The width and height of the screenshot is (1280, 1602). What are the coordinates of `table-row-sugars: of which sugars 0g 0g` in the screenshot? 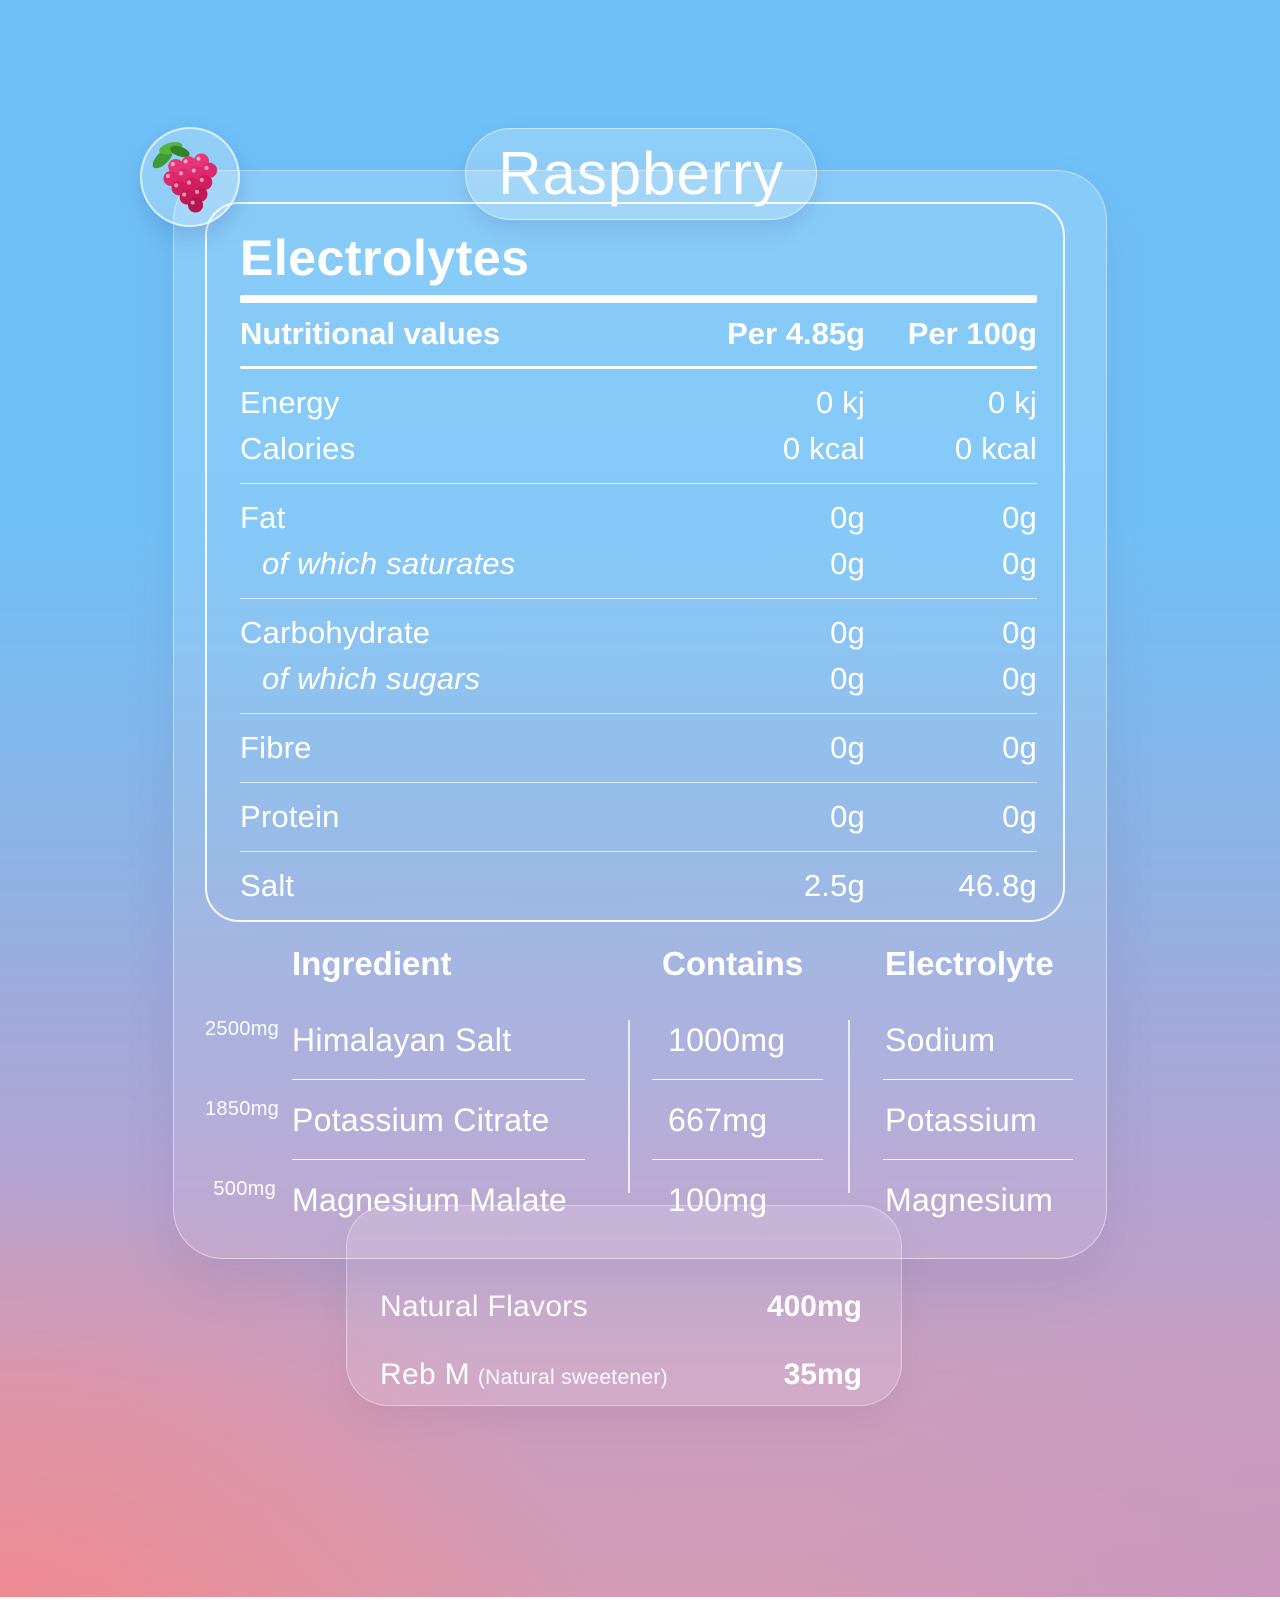 It's located at (638, 679).